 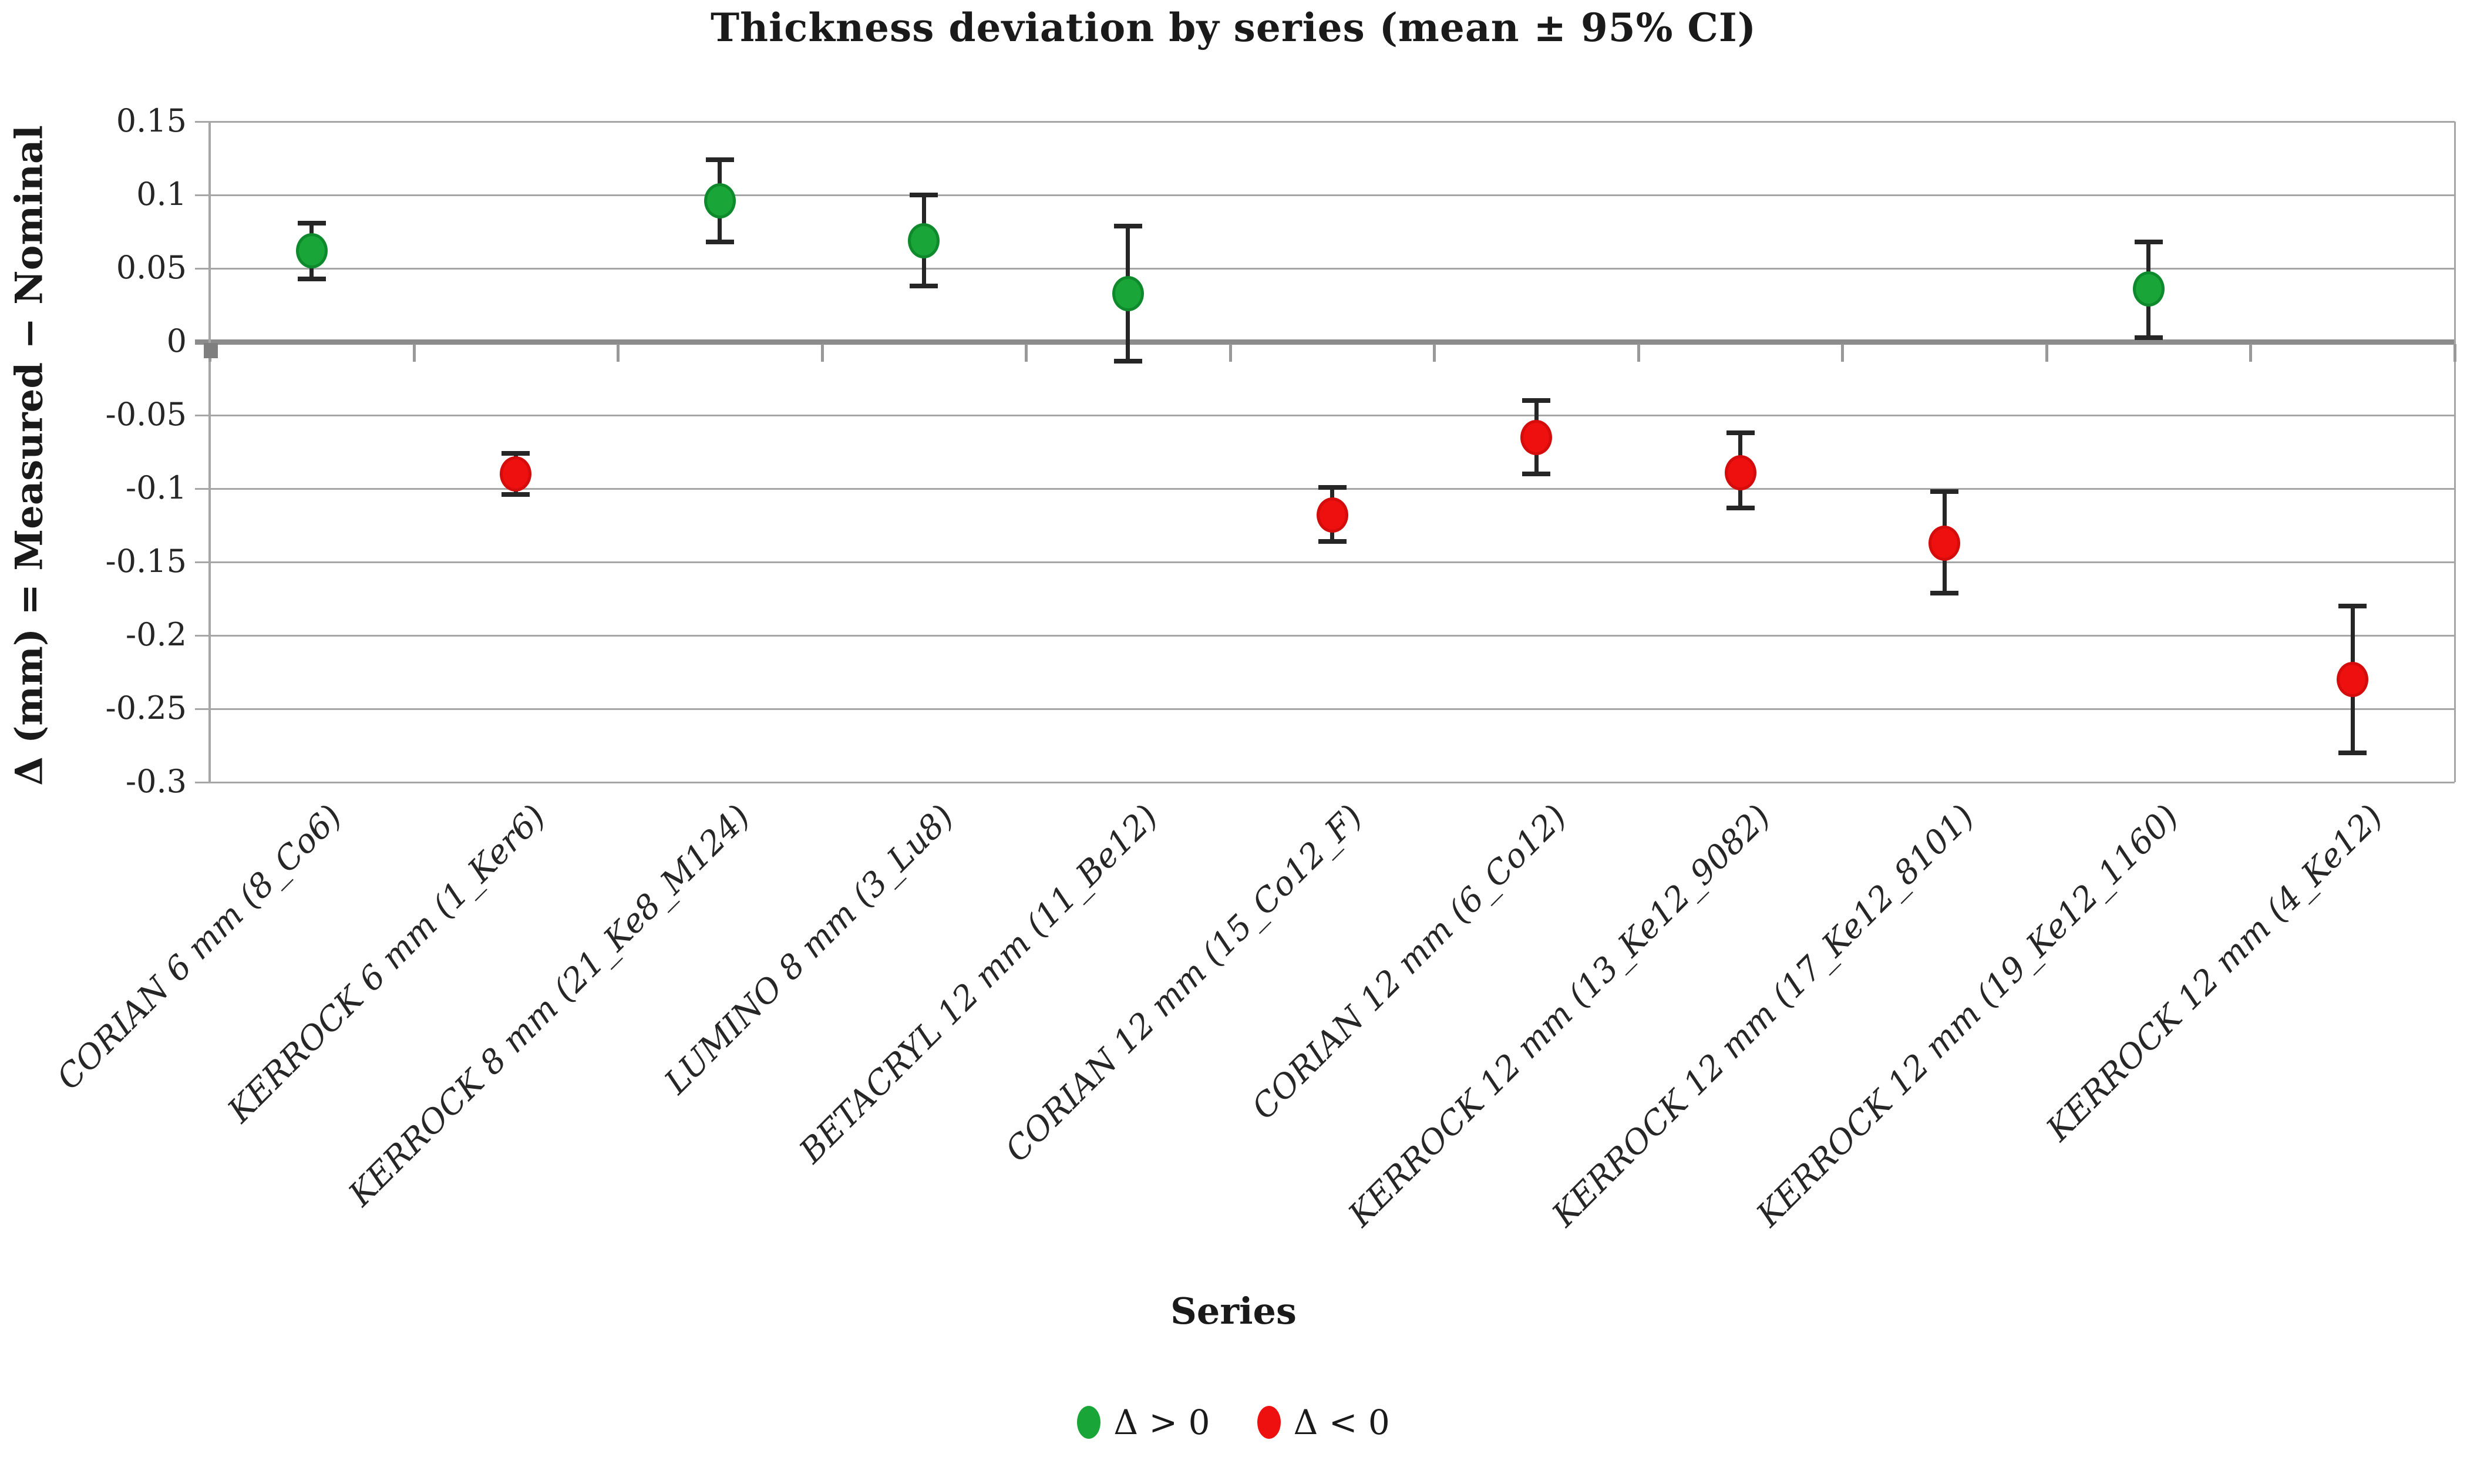 What do you see at coordinates (151, 121) in the screenshot?
I see `y-tick-label: 0.15` at bounding box center [151, 121].